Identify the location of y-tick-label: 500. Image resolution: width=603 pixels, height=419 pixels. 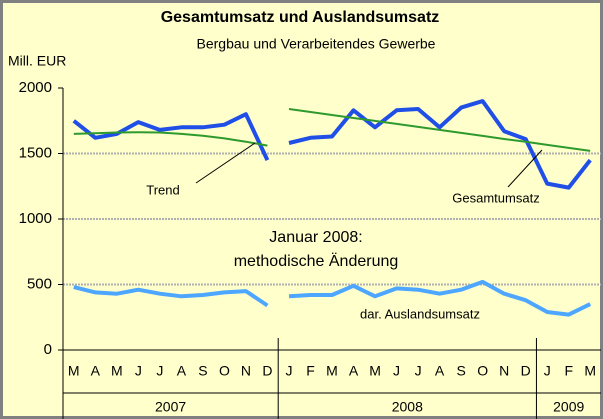
(39, 283).